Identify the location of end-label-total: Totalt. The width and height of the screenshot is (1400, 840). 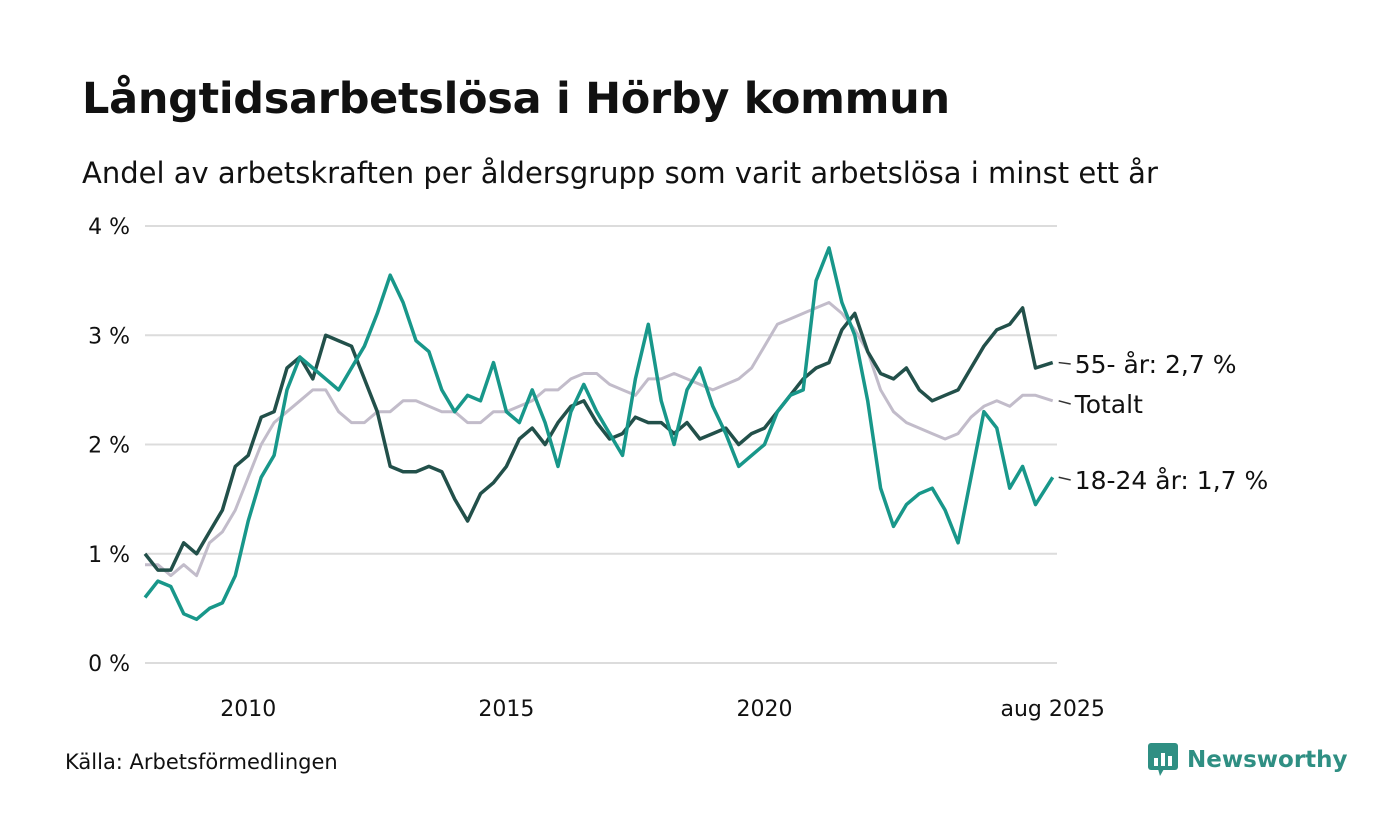
(1108, 404).